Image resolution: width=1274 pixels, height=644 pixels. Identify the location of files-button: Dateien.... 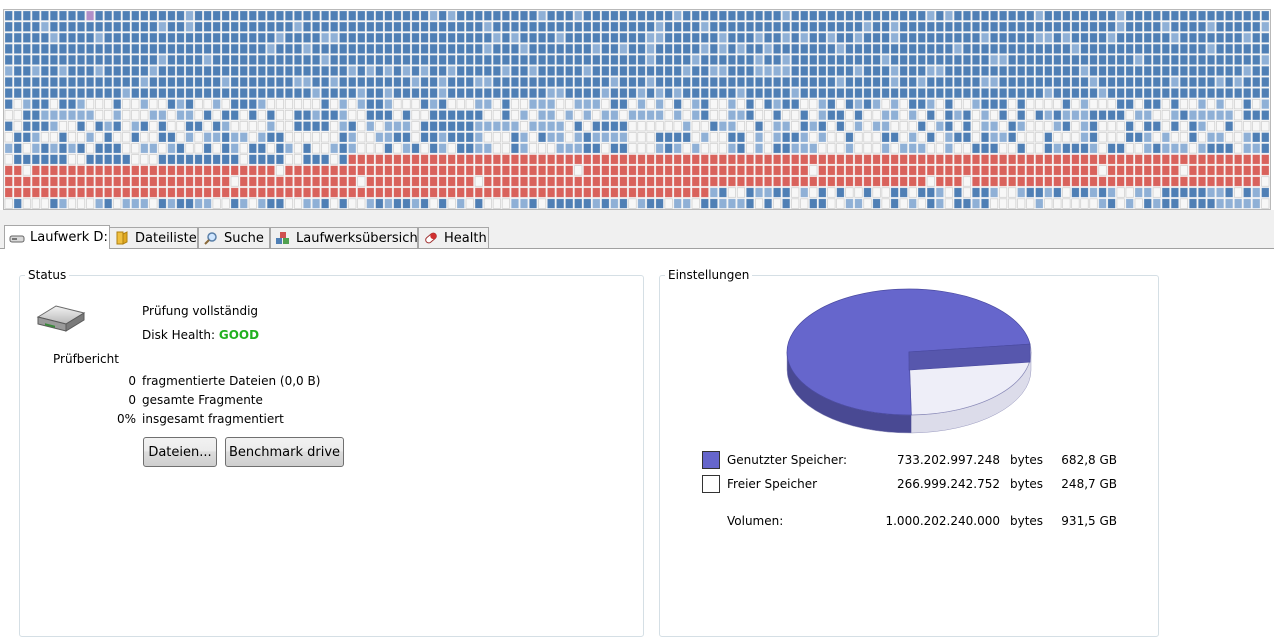
(180, 452).